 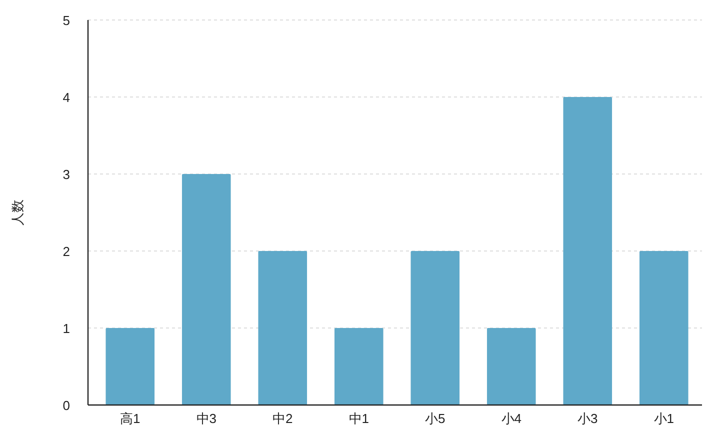 What do you see at coordinates (206, 418) in the screenshot?
I see `x-tick-label: 中3` at bounding box center [206, 418].